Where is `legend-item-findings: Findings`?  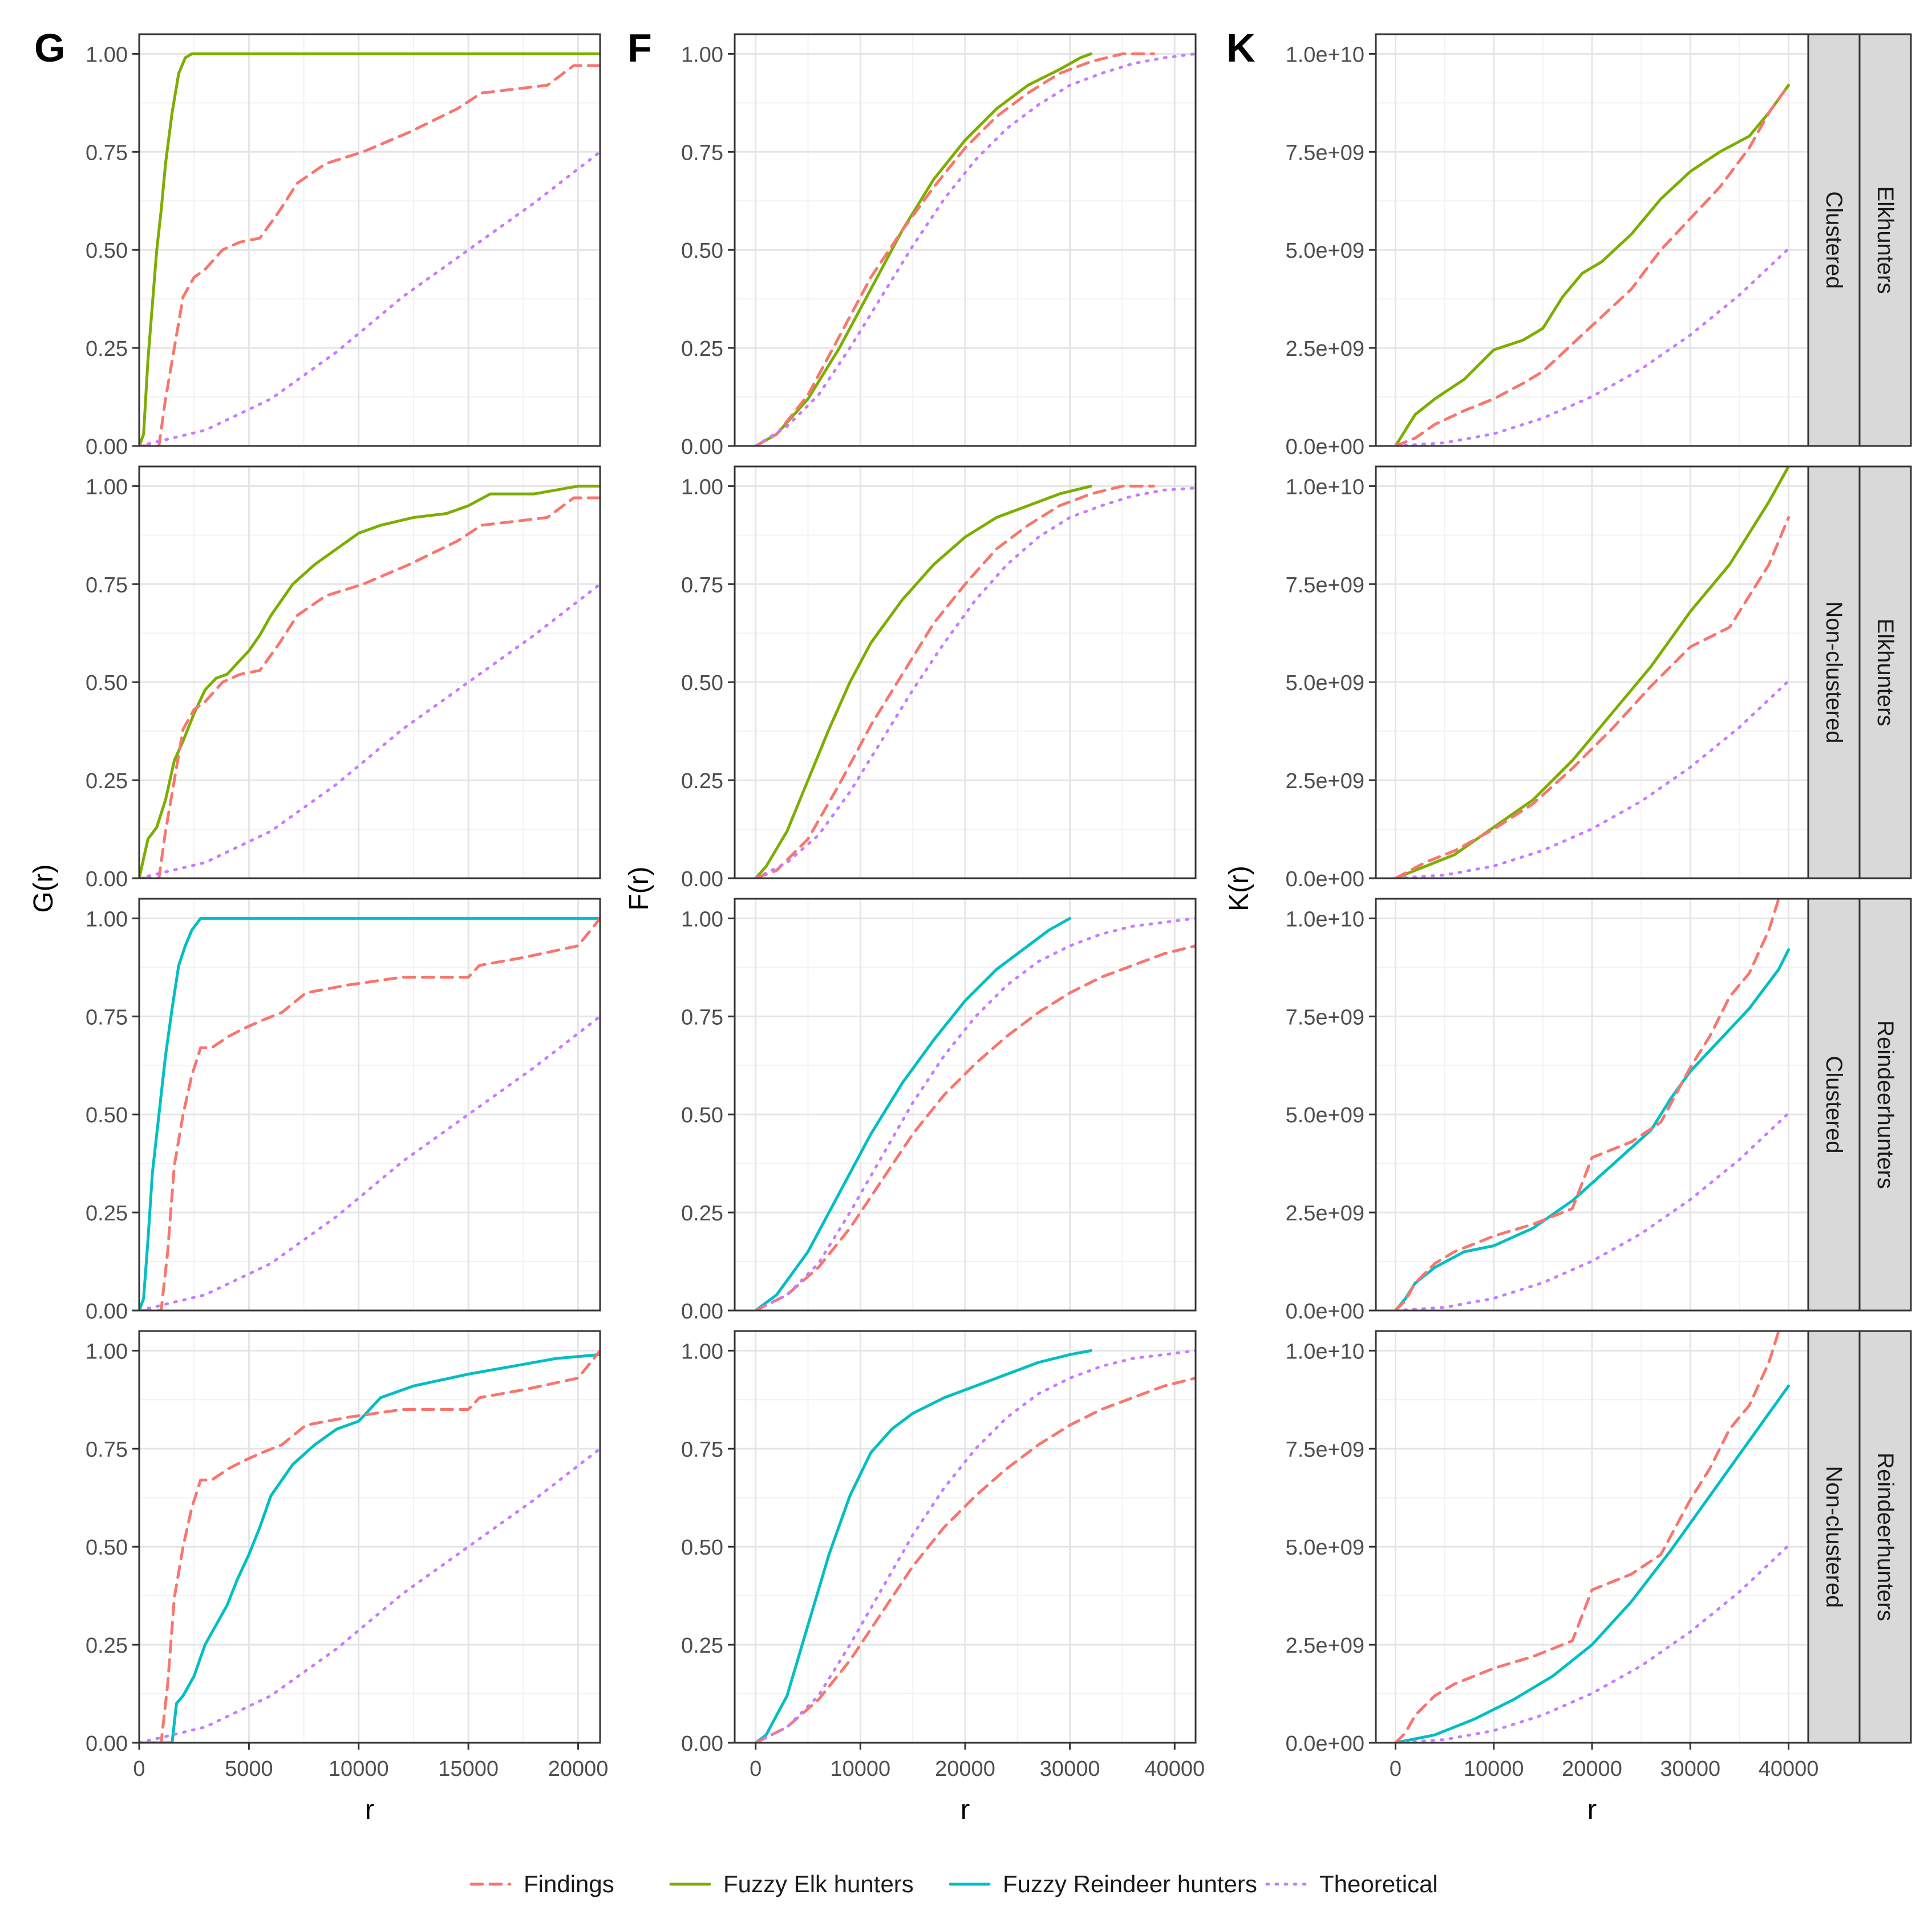
legend-item-findings: Findings is located at coordinates (541, 1884).